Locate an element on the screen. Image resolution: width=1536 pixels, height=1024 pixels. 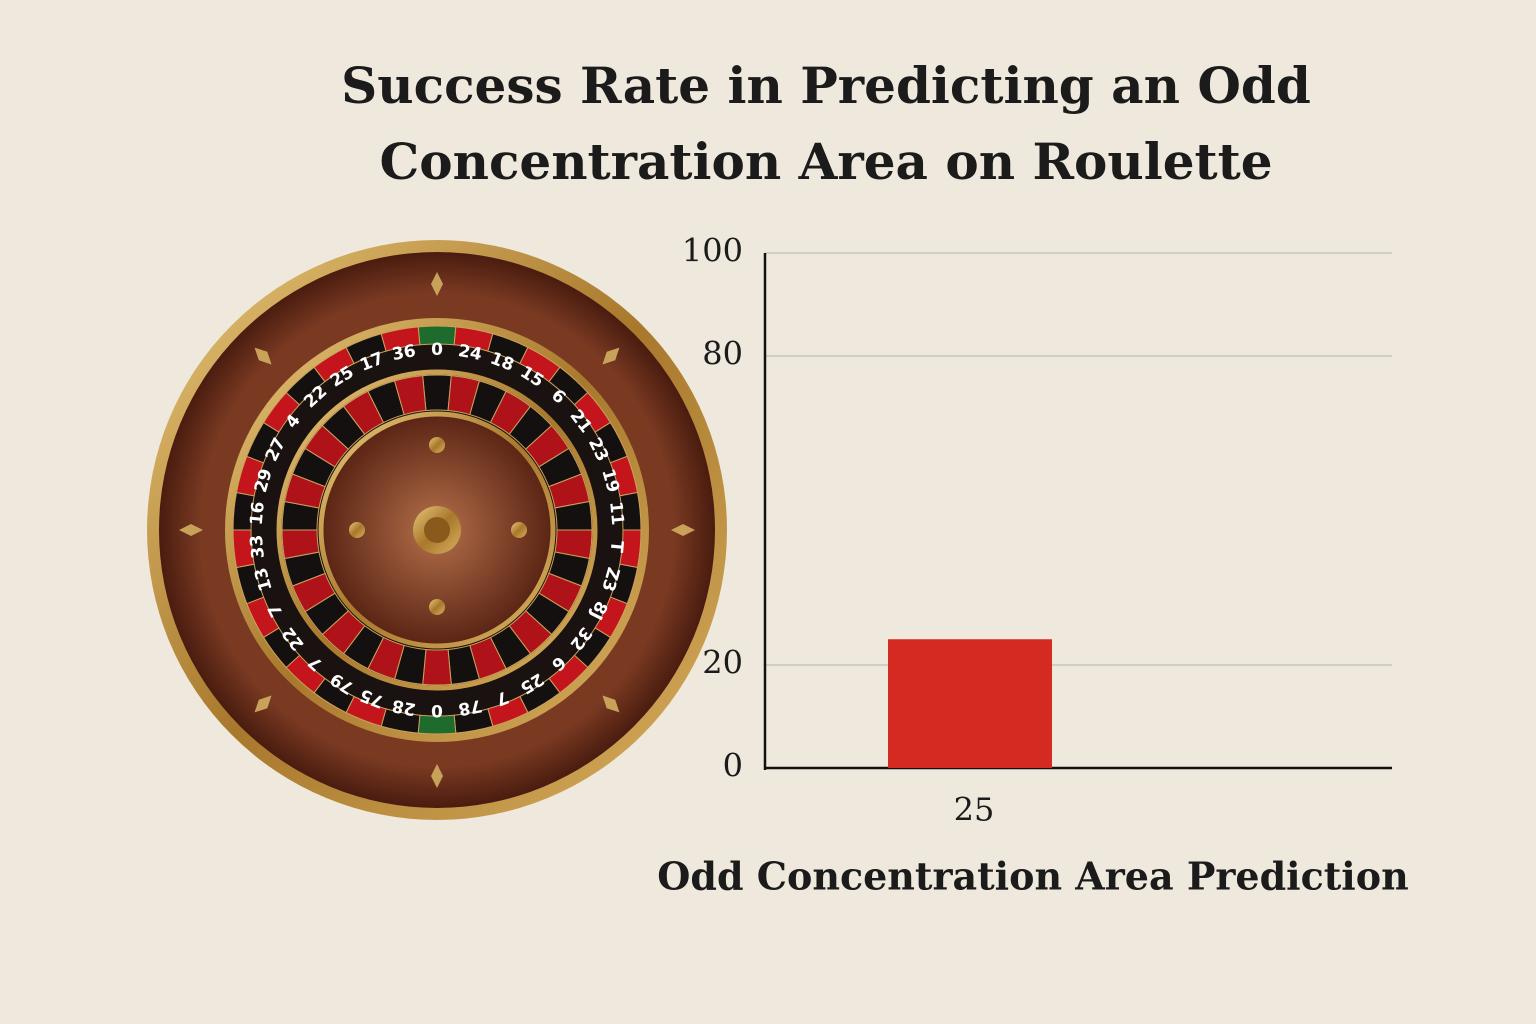
wheel-number: 24 is located at coordinates (470, 353).